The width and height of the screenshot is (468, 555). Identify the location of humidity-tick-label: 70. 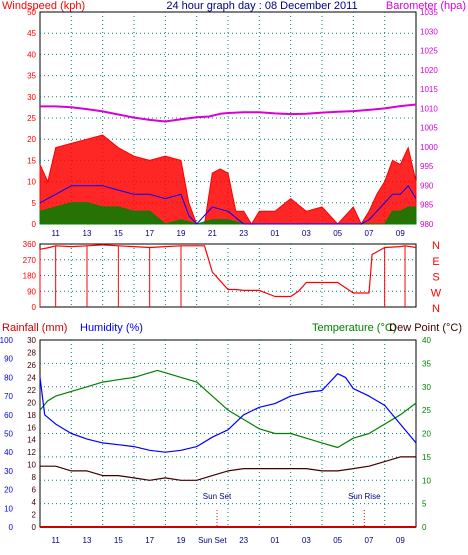
(8, 396).